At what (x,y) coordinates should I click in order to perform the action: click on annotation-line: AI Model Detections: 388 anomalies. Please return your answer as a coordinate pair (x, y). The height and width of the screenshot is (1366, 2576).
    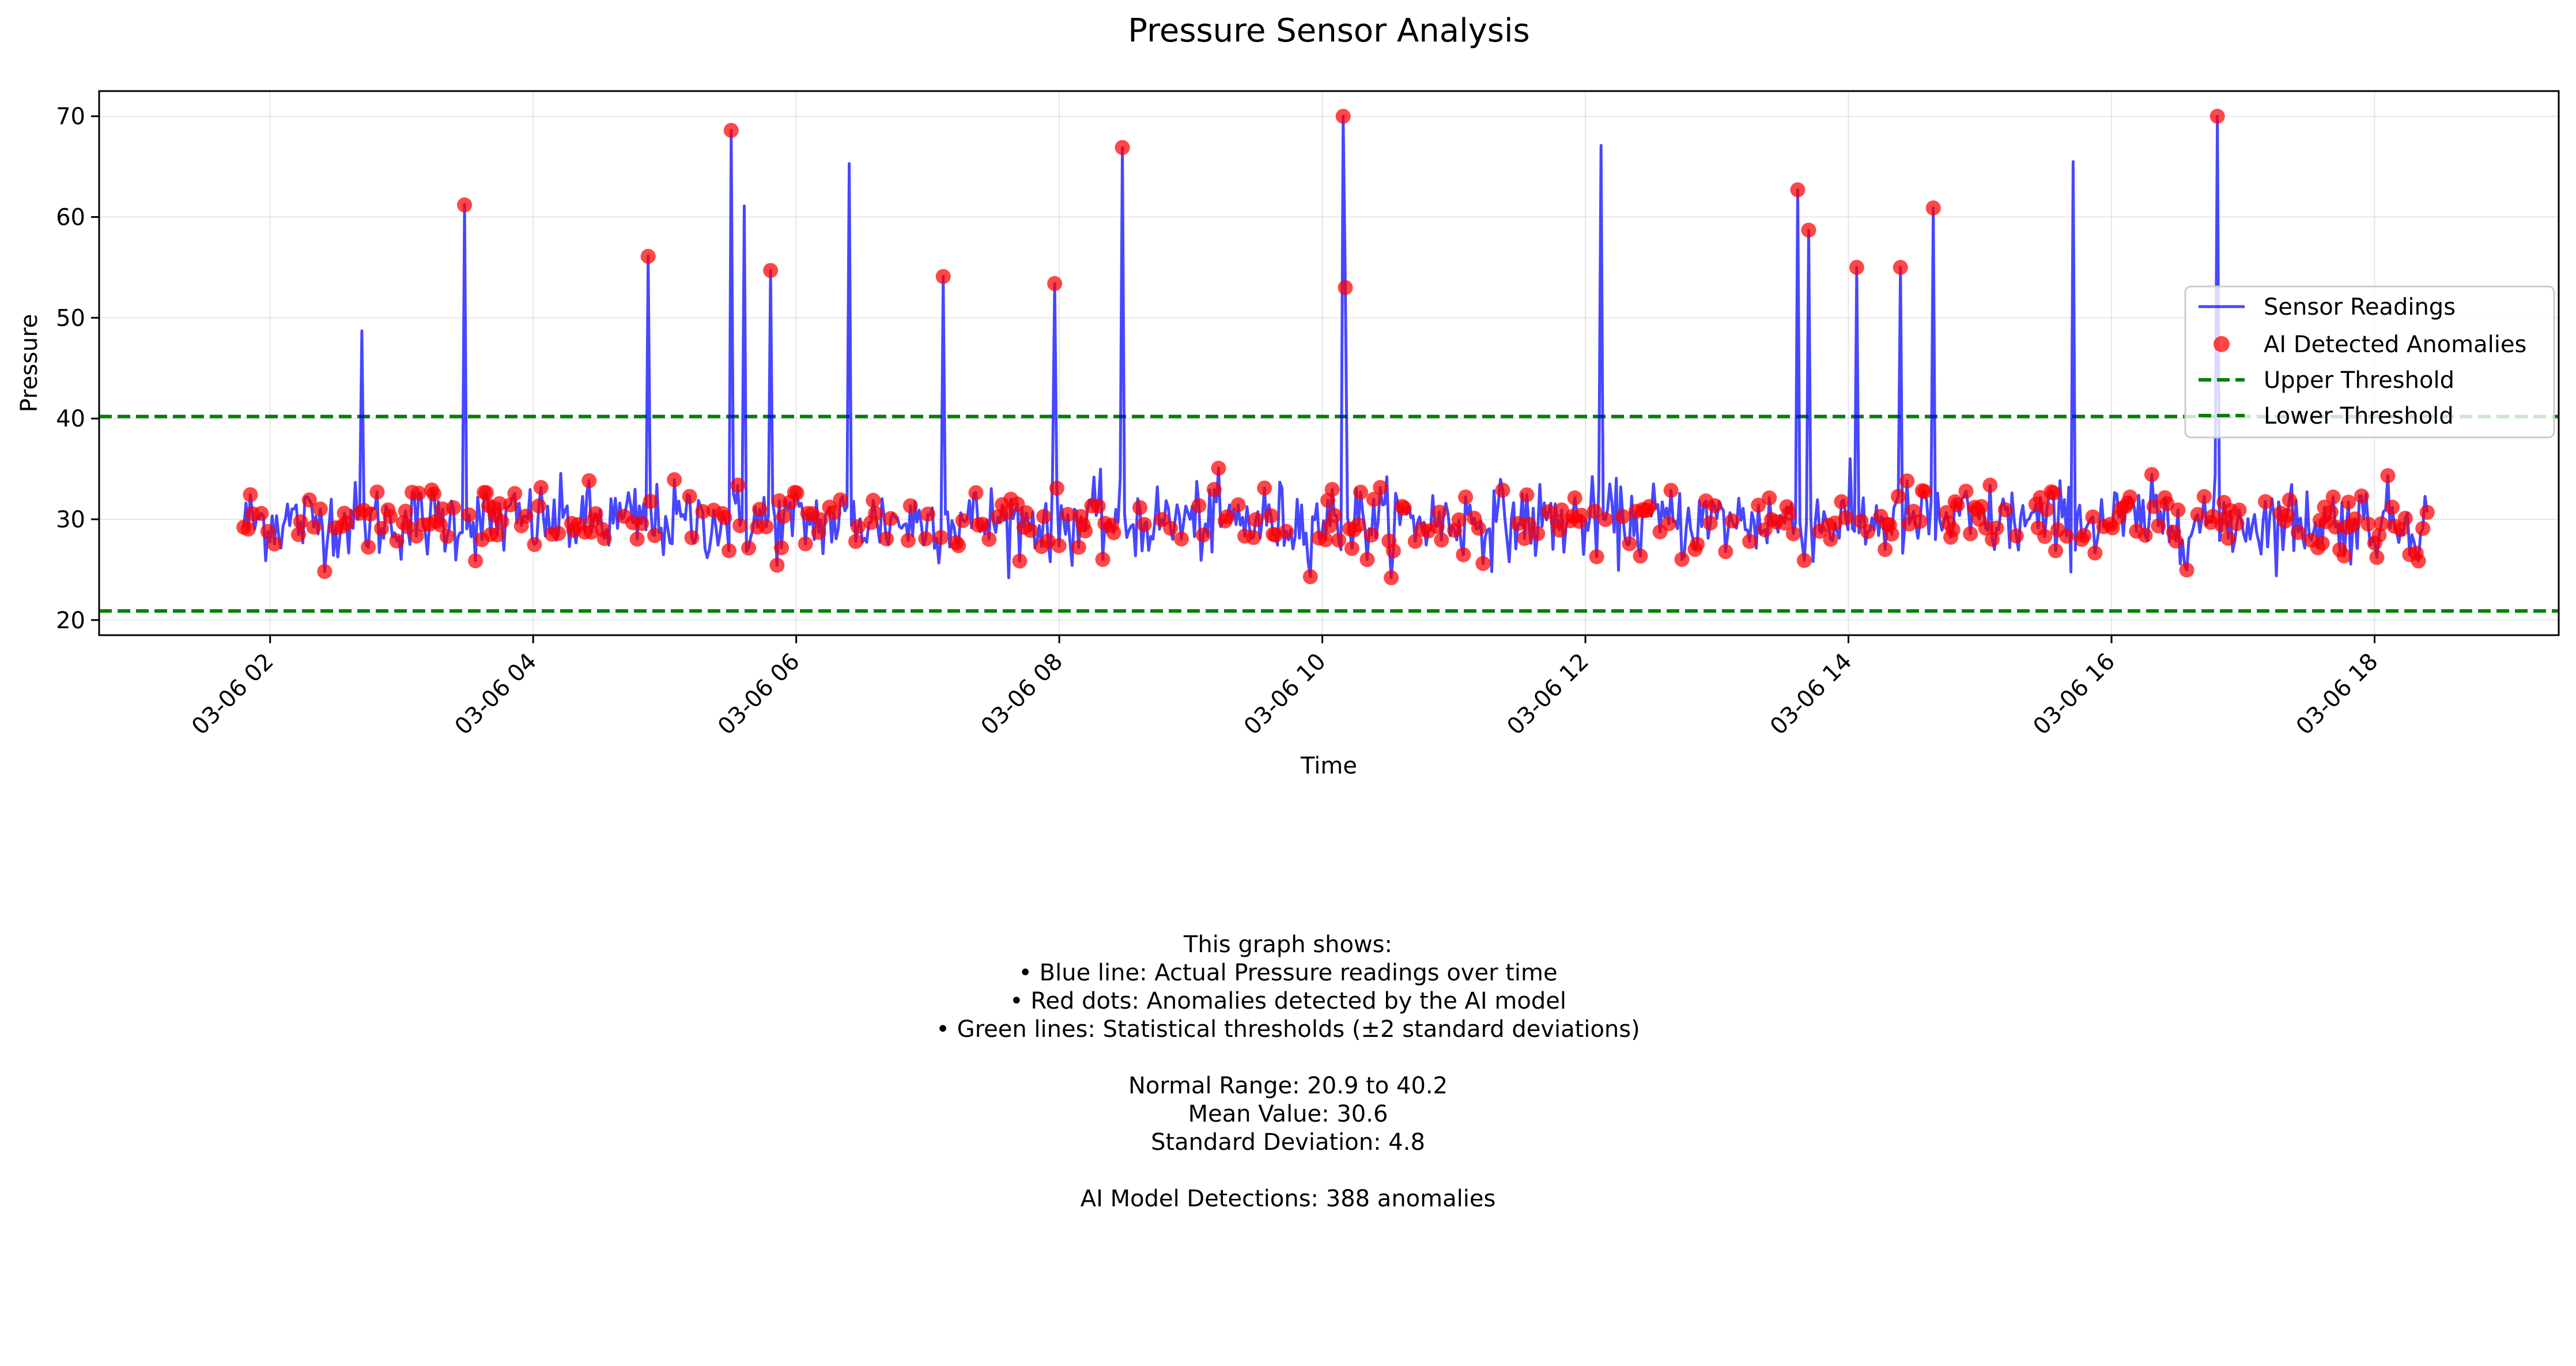
    Looking at the image, I should click on (1288, 1199).